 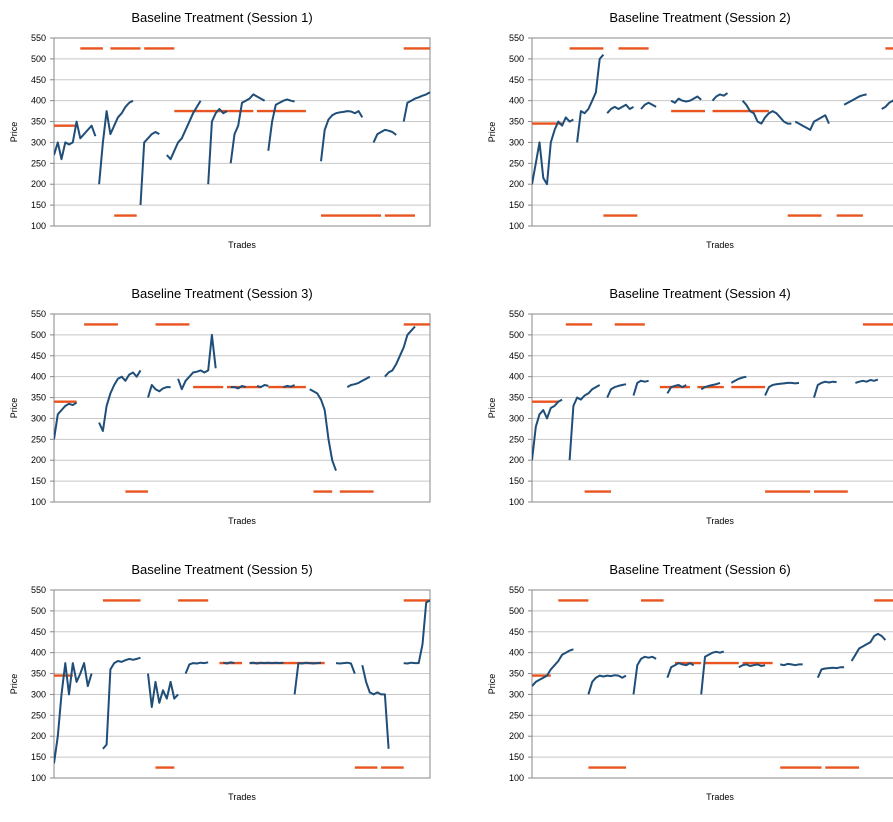 What do you see at coordinates (699, 17) in the screenshot?
I see `chart-title: Baseline Treatment (Session 2)` at bounding box center [699, 17].